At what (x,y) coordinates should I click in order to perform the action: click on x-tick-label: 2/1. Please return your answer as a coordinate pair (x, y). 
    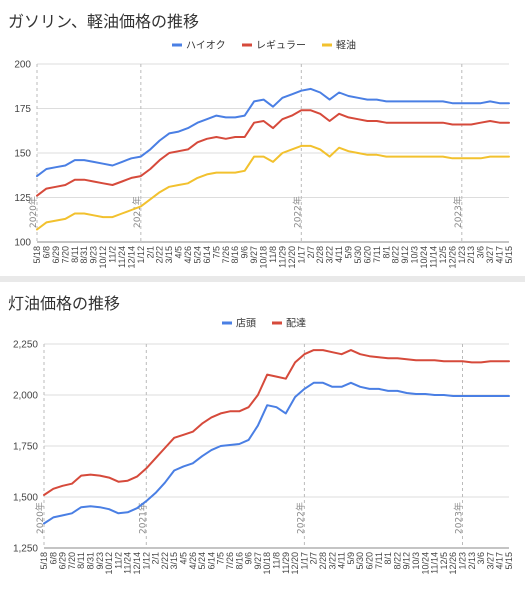
    Looking at the image, I should click on (156, 558).